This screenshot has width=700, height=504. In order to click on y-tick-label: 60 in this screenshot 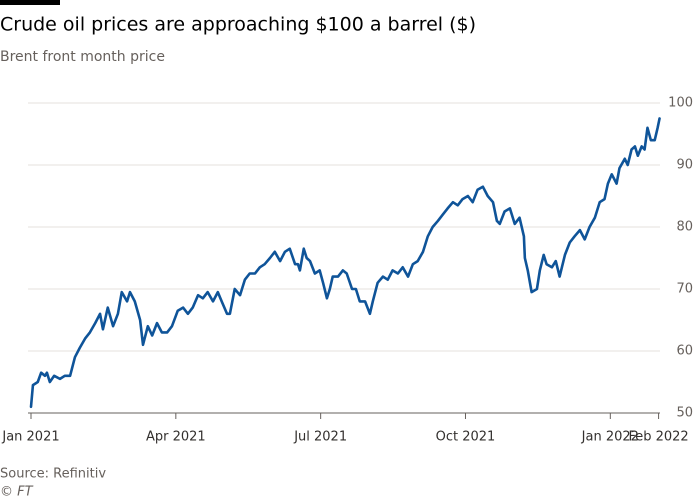, I will do `click(684, 351)`.